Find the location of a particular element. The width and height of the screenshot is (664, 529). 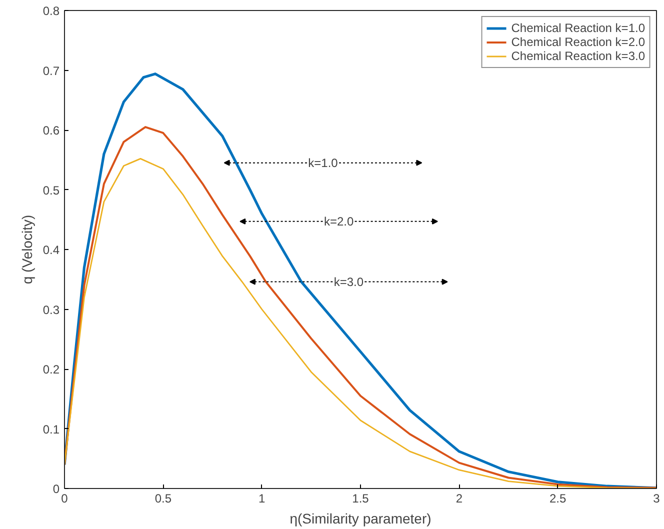

x-tick-label: 0.5 is located at coordinates (163, 499).